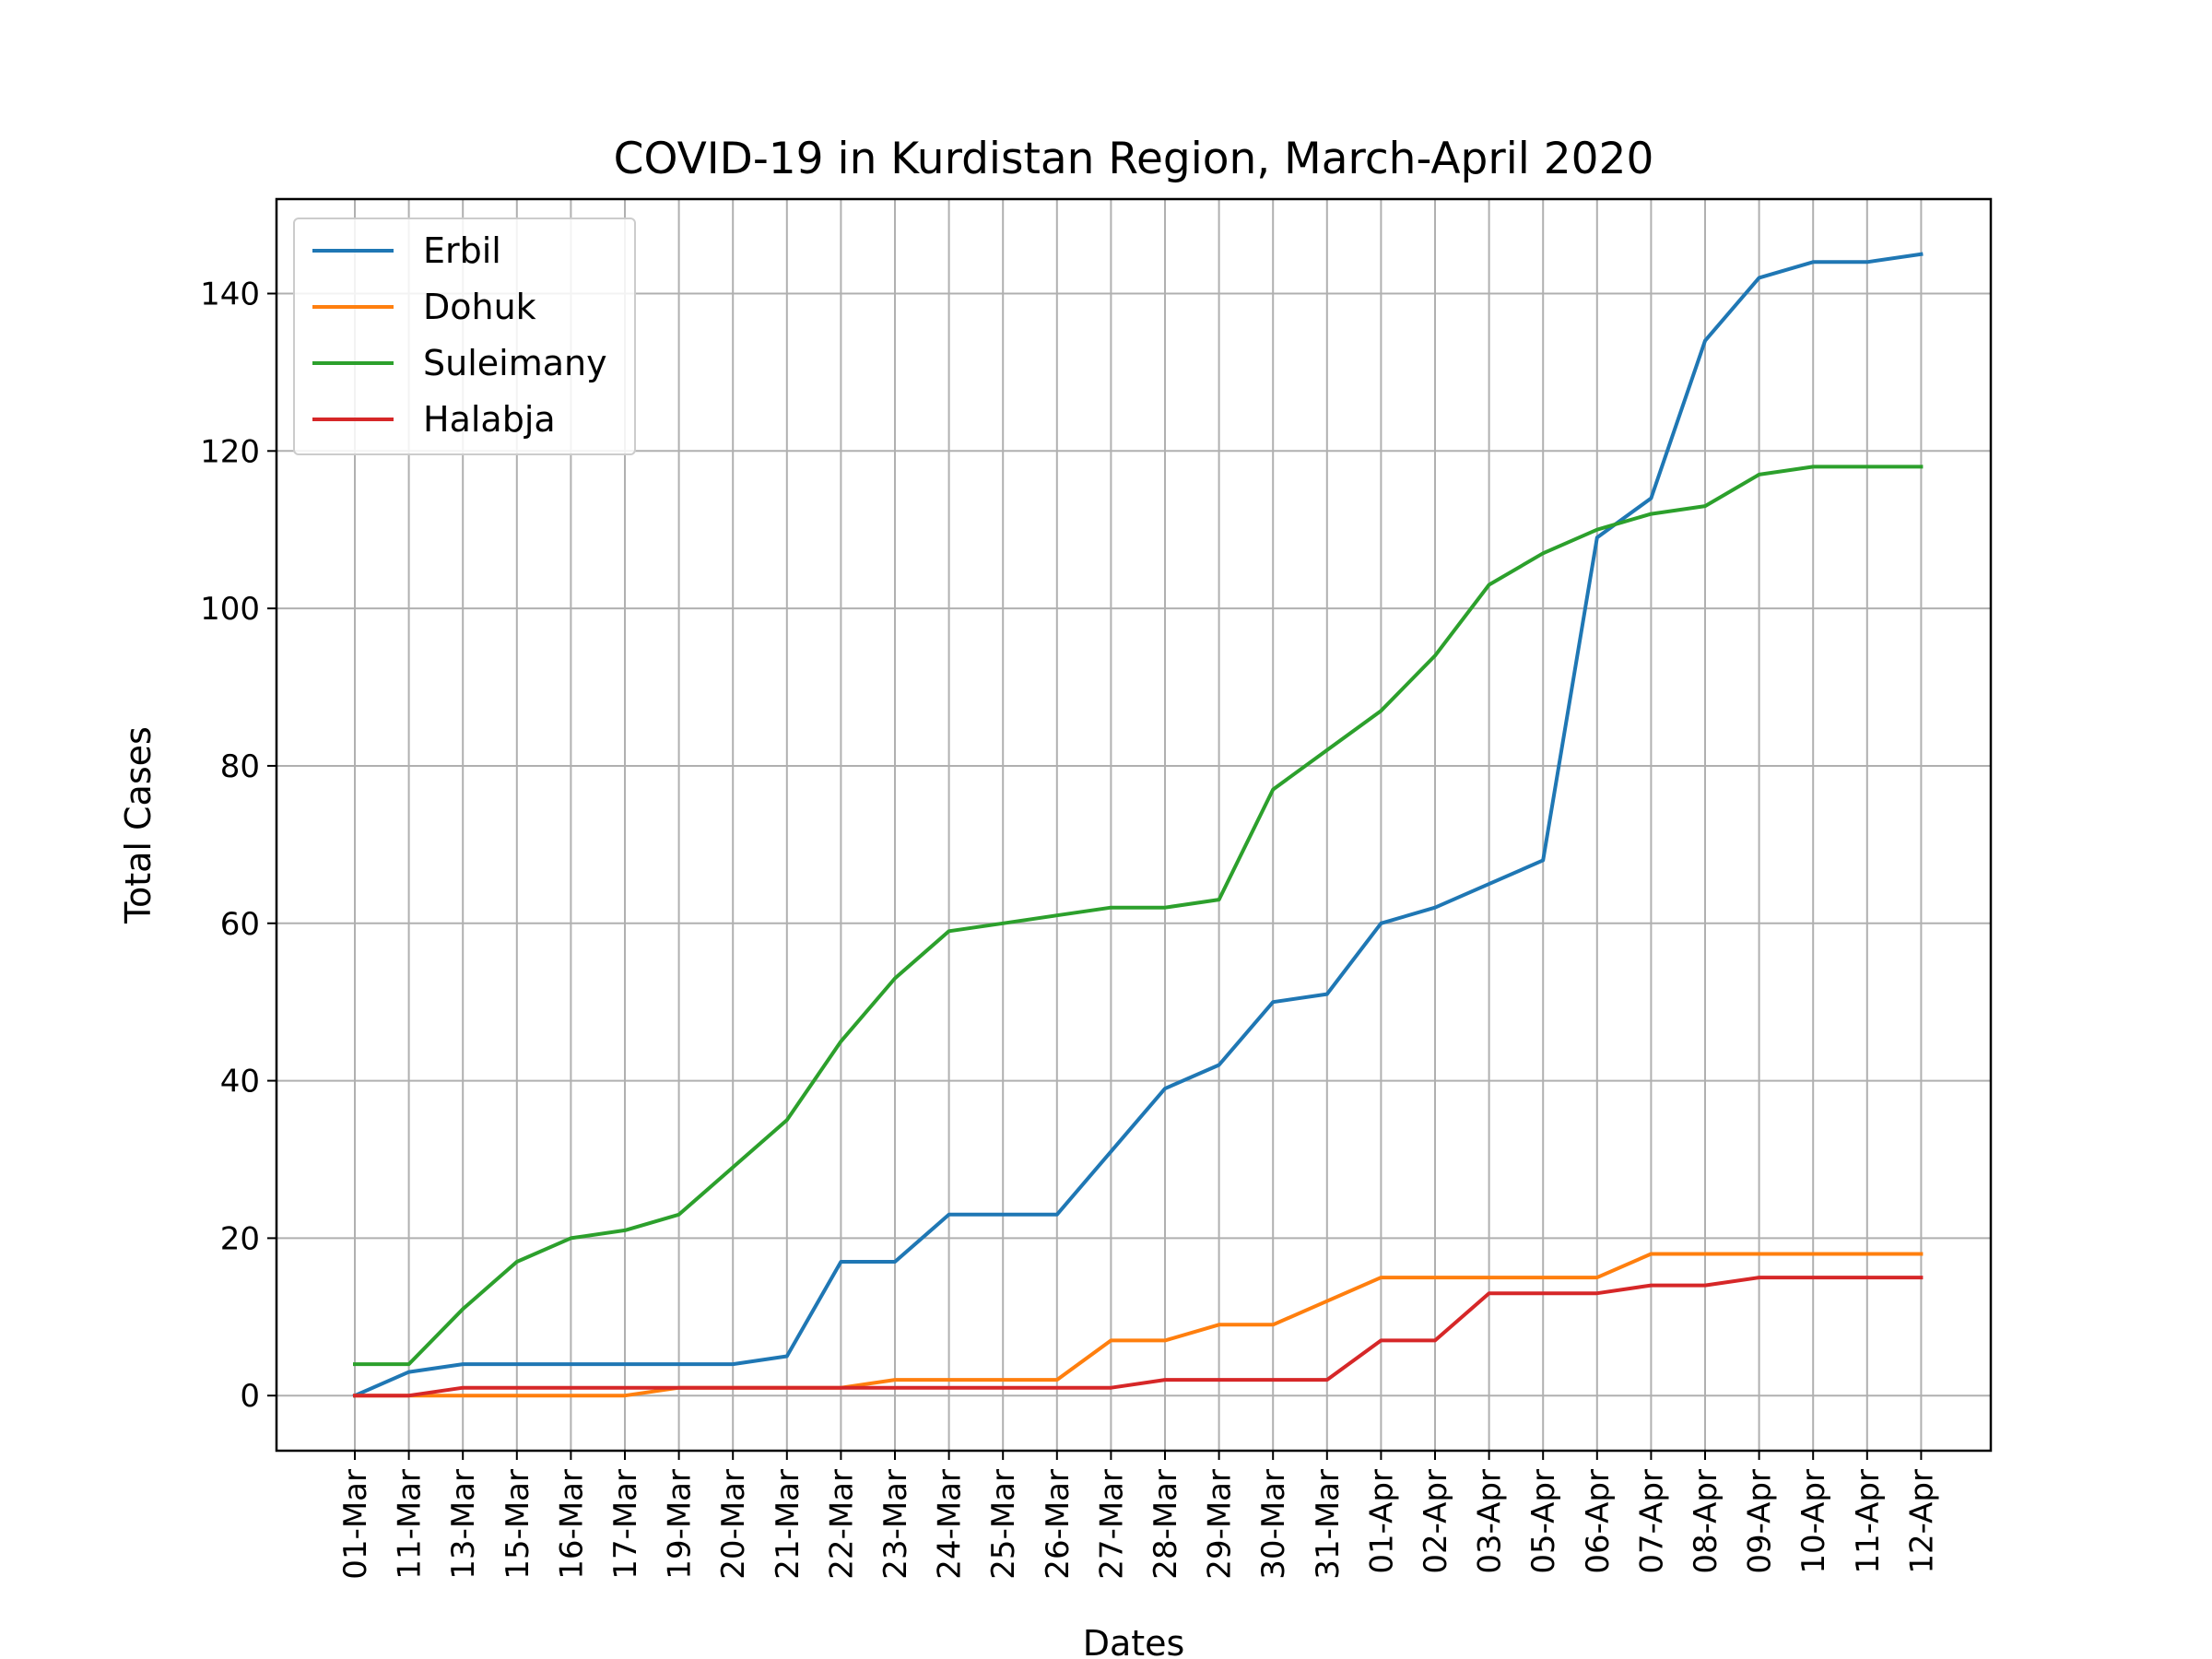  What do you see at coordinates (1138, 1337) in the screenshot?
I see `series-line-halabja` at bounding box center [1138, 1337].